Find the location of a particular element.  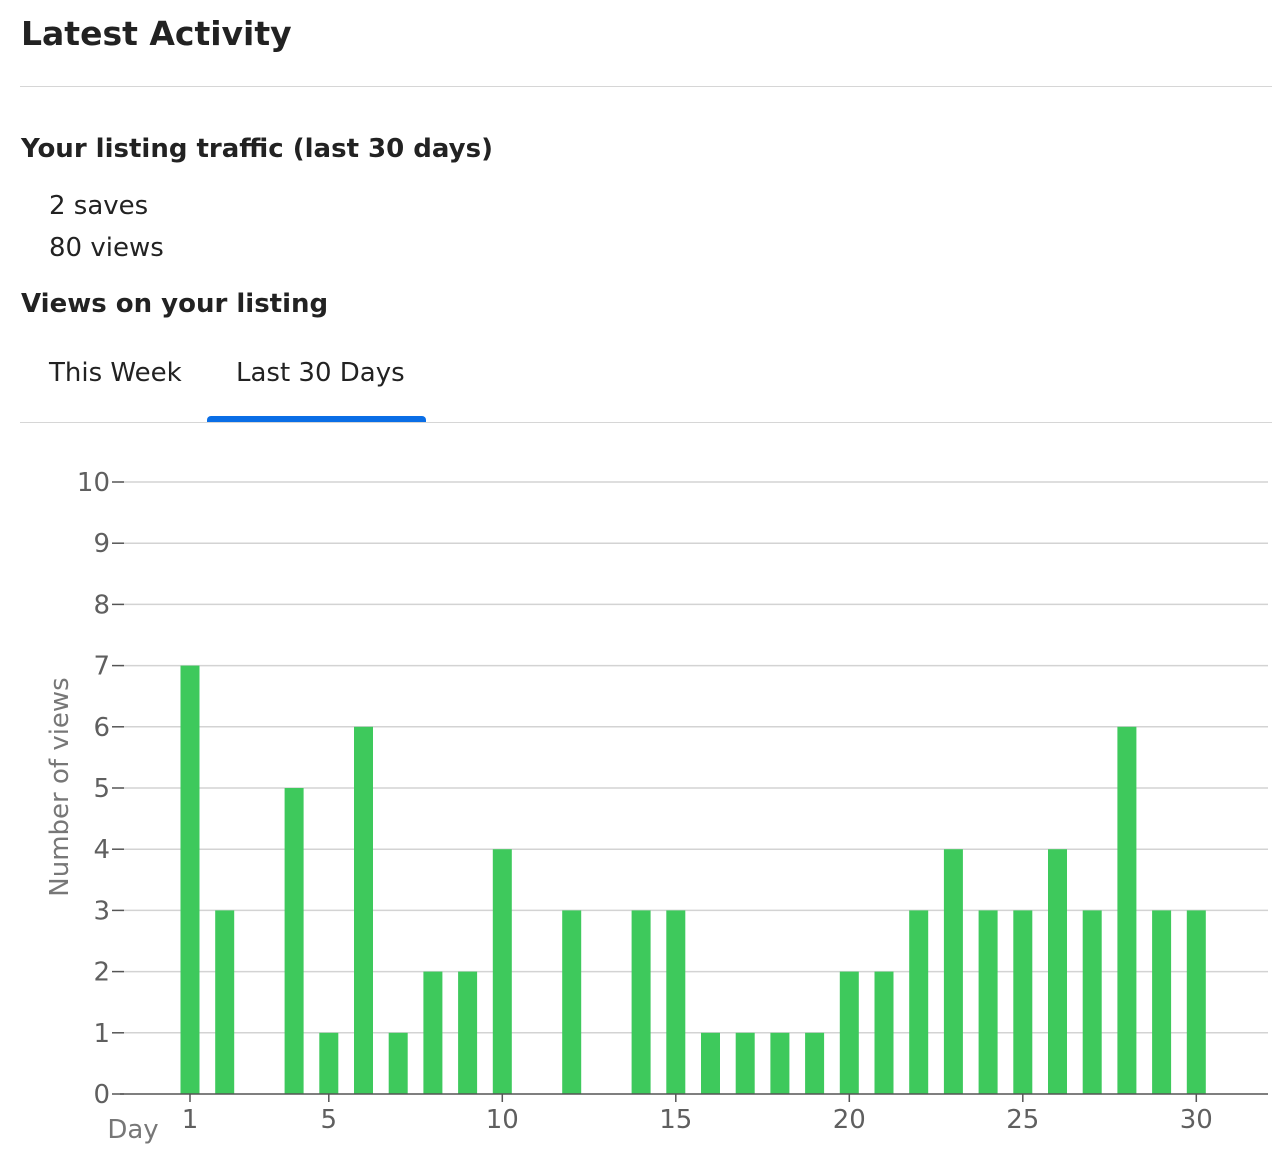

active-tab-indicator is located at coordinates (316, 419).